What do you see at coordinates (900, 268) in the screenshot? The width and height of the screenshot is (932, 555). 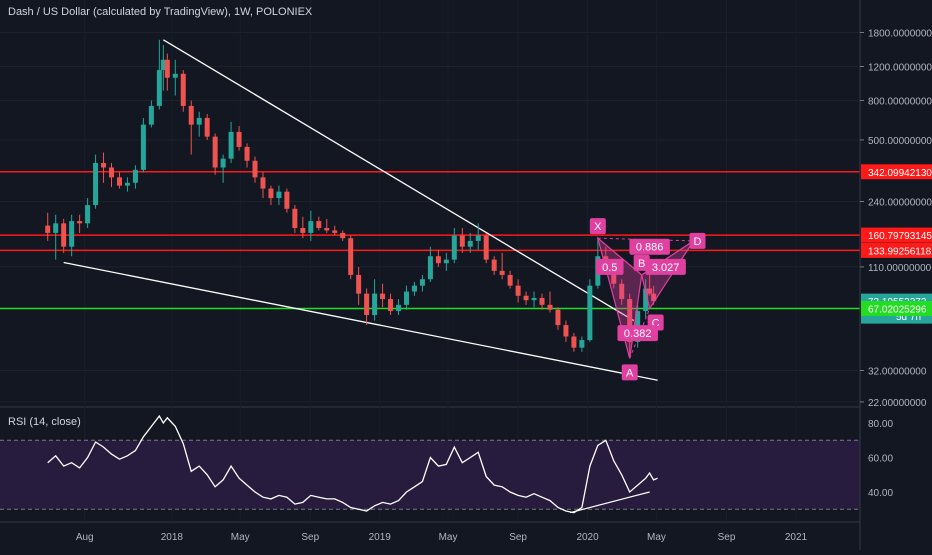 I see `price-tick-label: 110.00000000` at bounding box center [900, 268].